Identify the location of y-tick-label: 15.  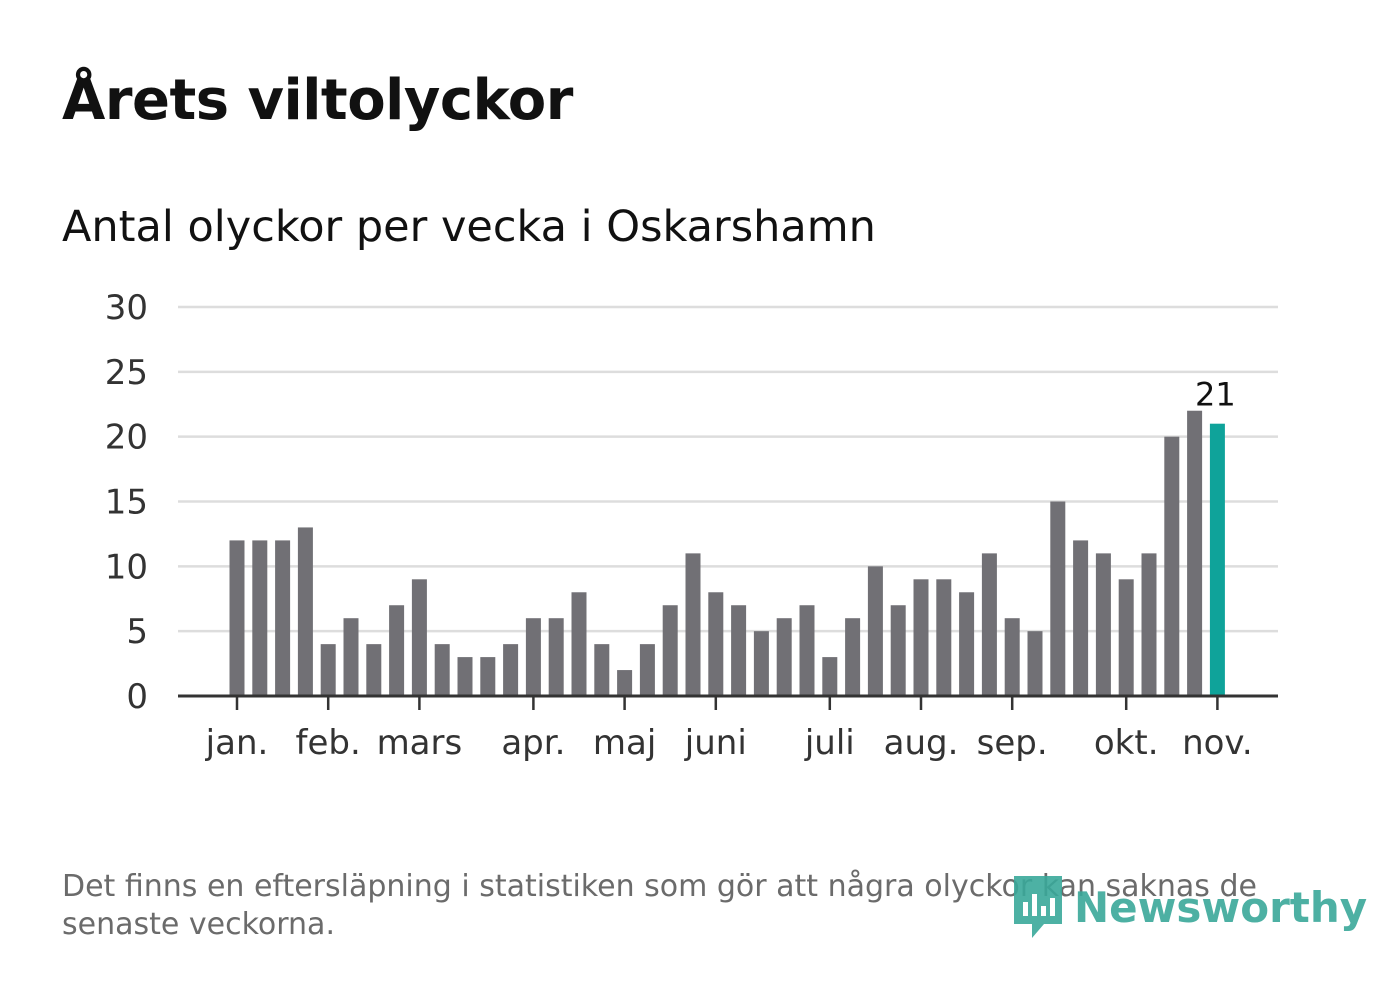
(126, 503).